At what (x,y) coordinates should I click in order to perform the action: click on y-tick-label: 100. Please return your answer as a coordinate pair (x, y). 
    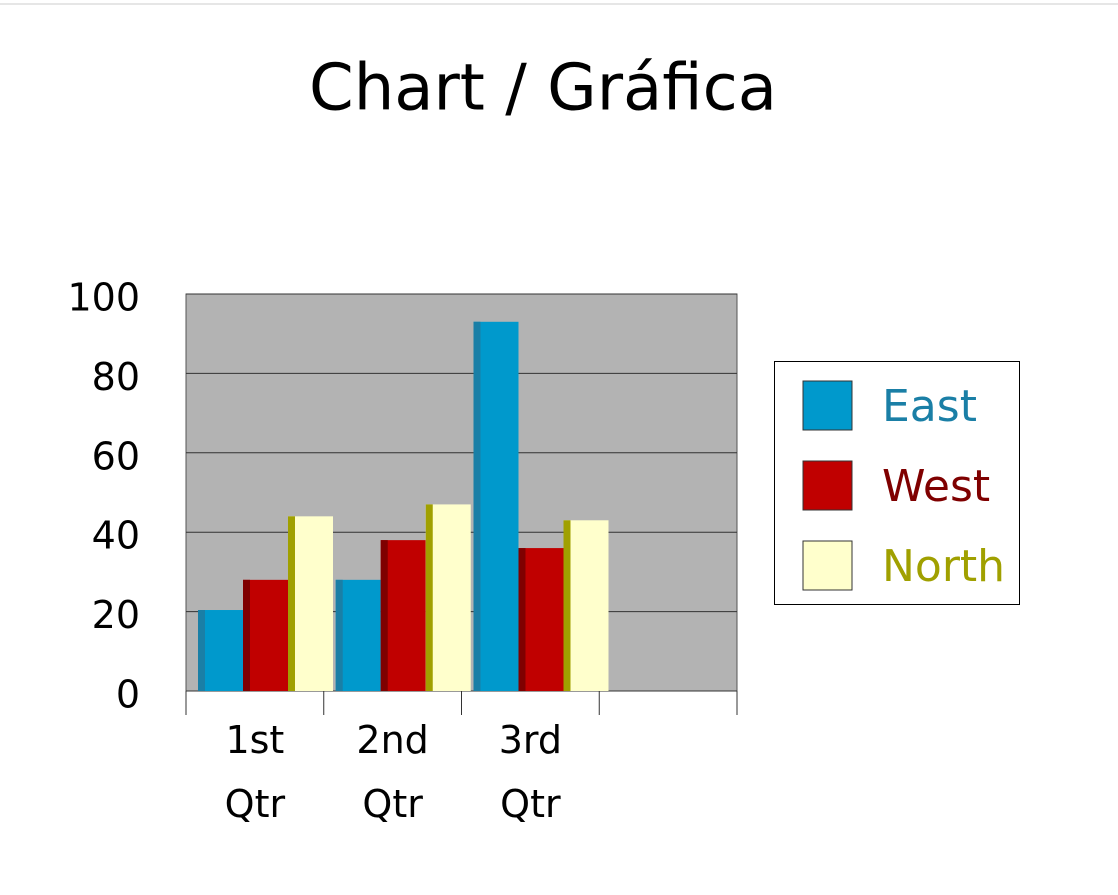
    Looking at the image, I should click on (103, 298).